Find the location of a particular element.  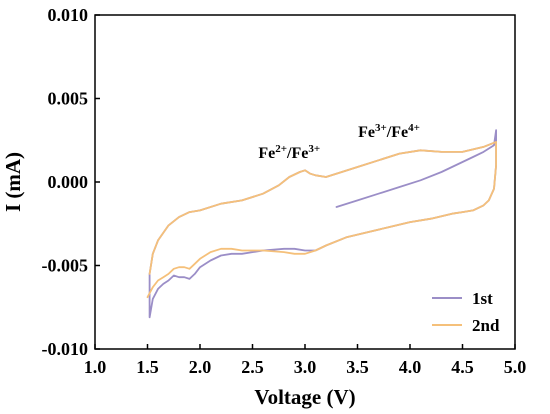

x-tick-label: 2.5 is located at coordinates (252, 367).